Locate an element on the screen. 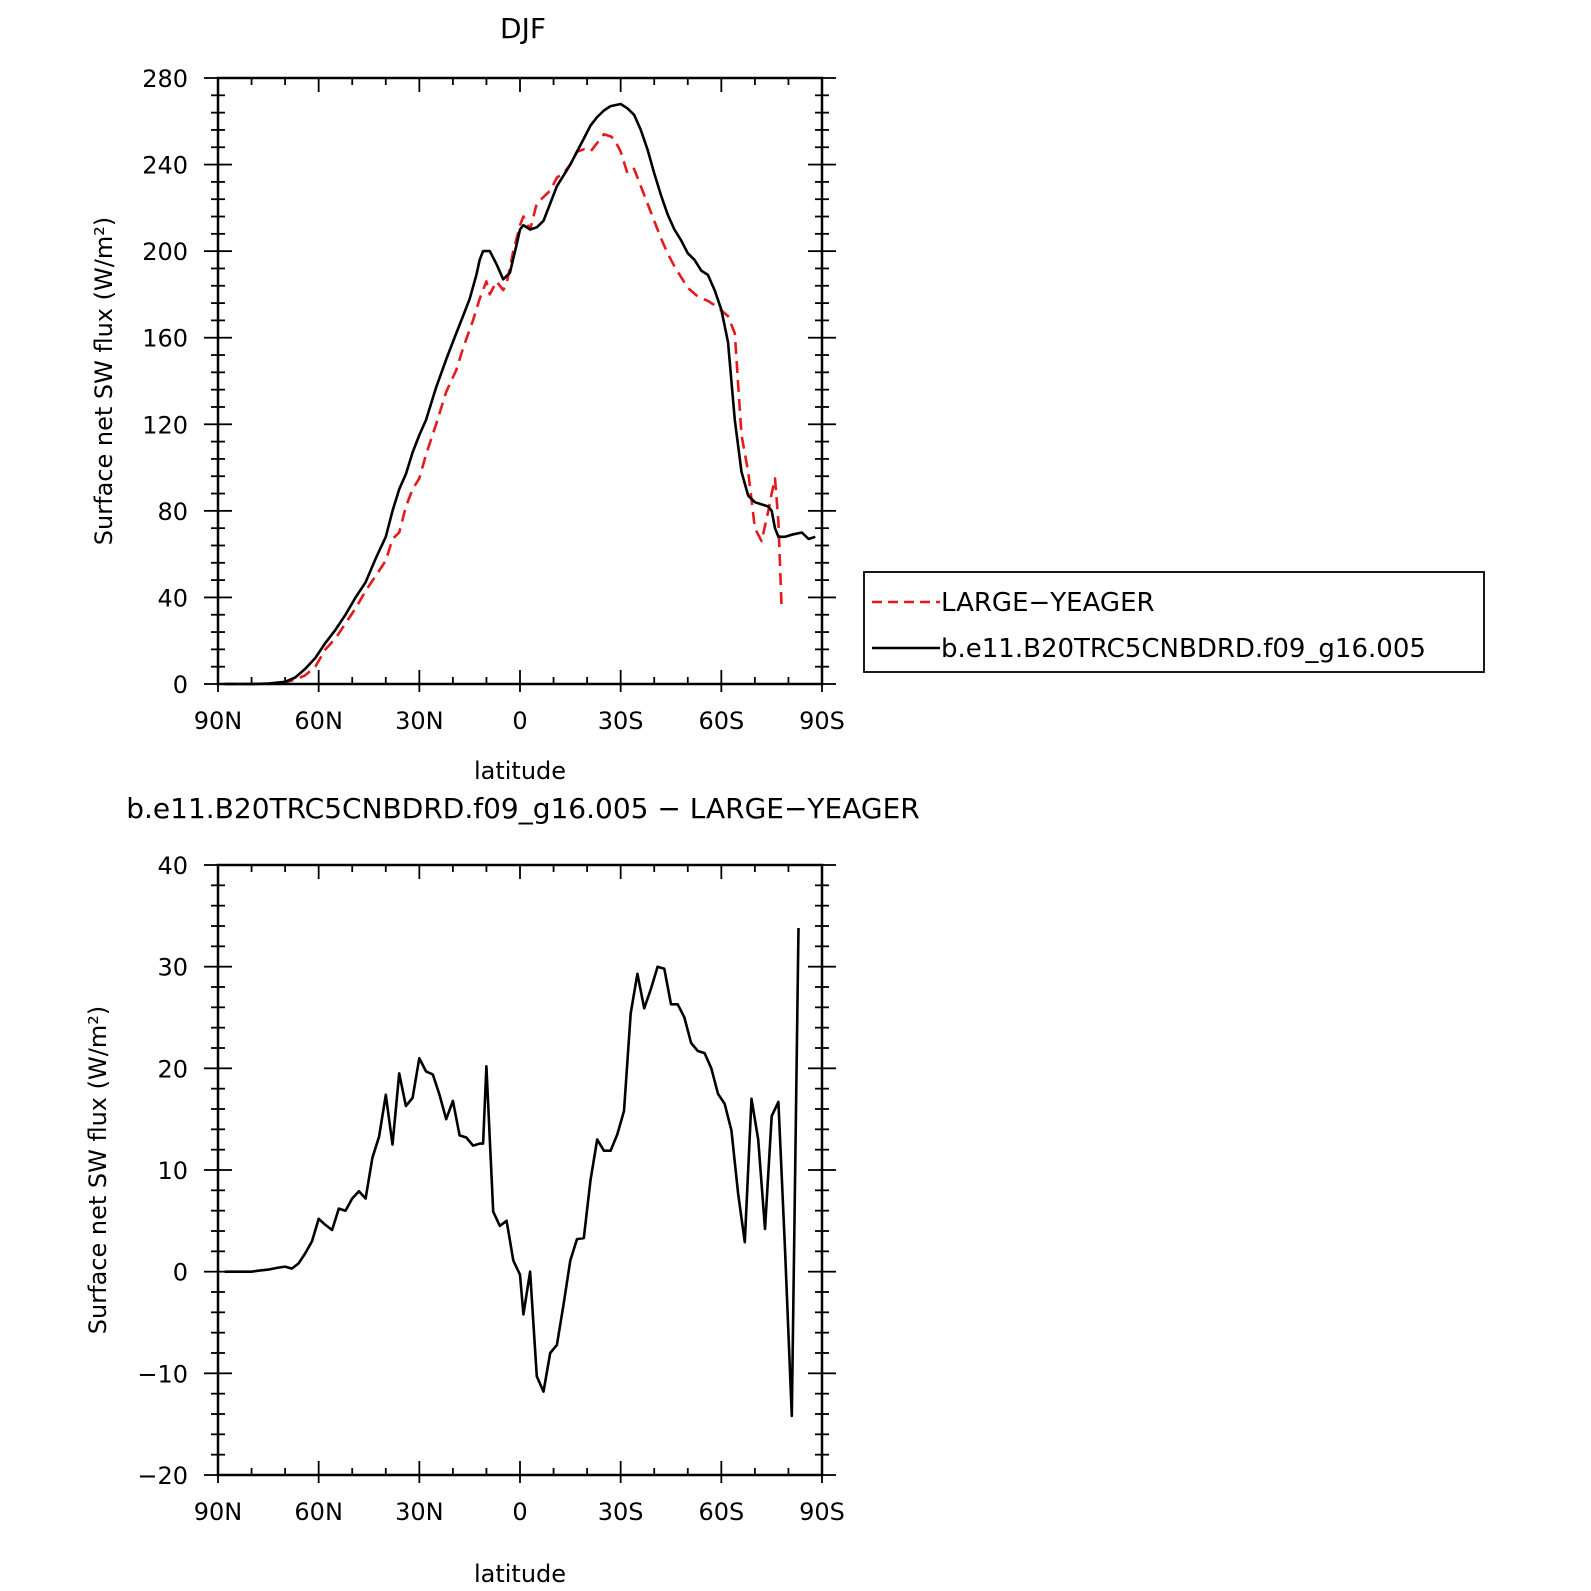 This screenshot has height=1591, width=1591. top-y-tick-label: 280 is located at coordinates (165, 79).